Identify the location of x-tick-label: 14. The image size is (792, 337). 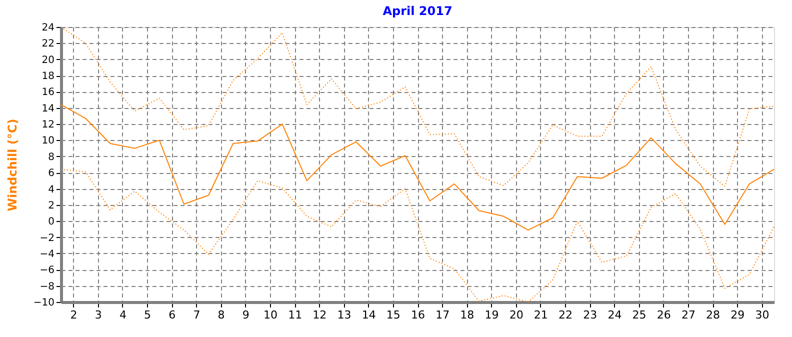
(369, 315).